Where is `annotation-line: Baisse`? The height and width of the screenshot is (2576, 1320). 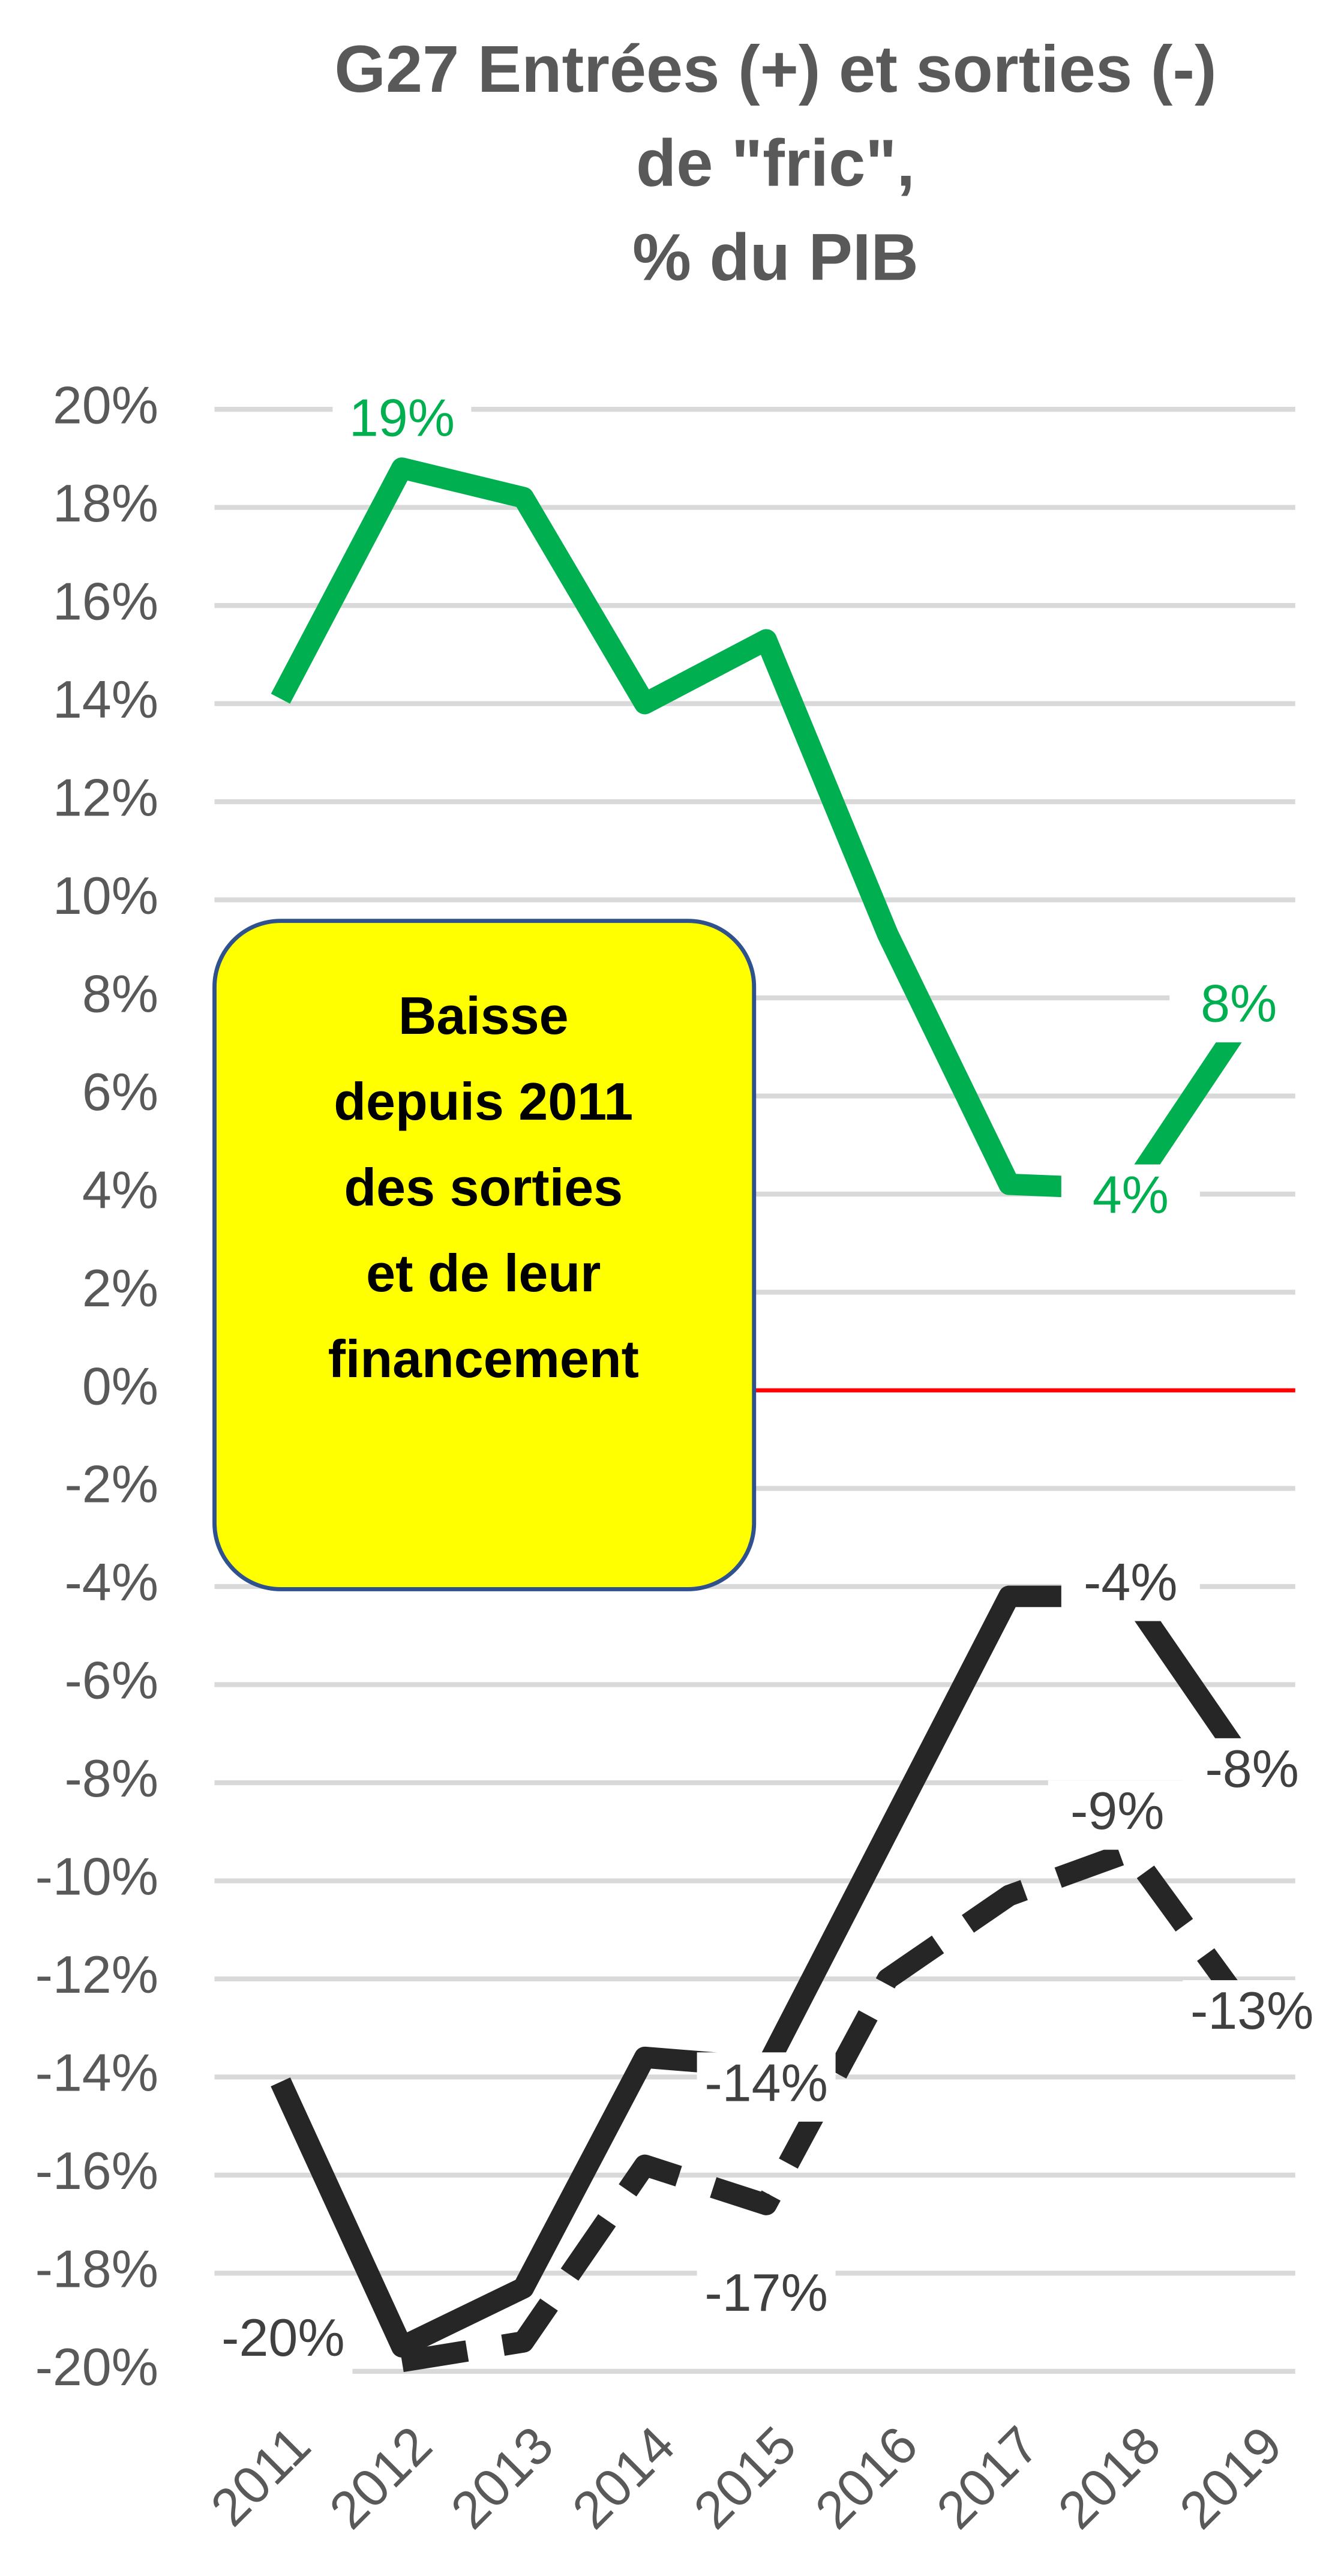 annotation-line: Baisse is located at coordinates (483, 1015).